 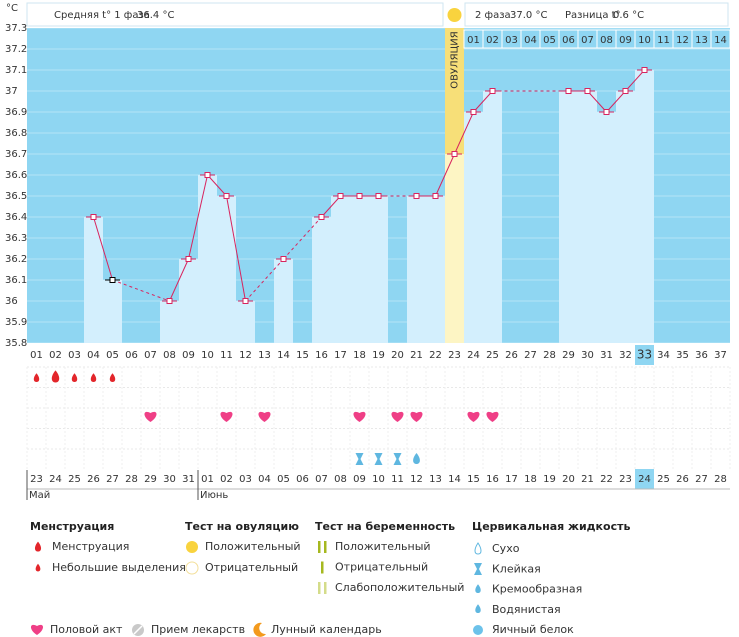 I want to click on header-label: Разница t°, so click(x=593, y=15).